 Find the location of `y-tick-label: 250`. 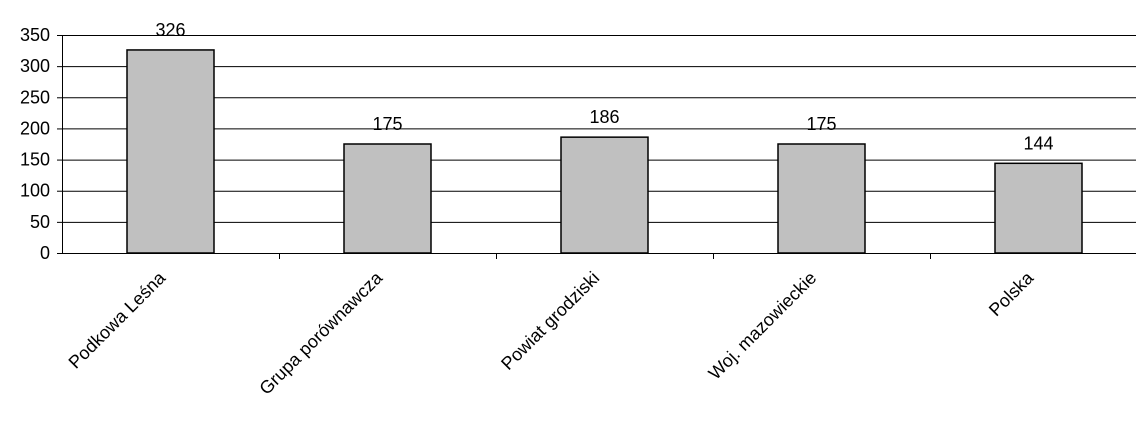

y-tick-label: 250 is located at coordinates (35, 97).